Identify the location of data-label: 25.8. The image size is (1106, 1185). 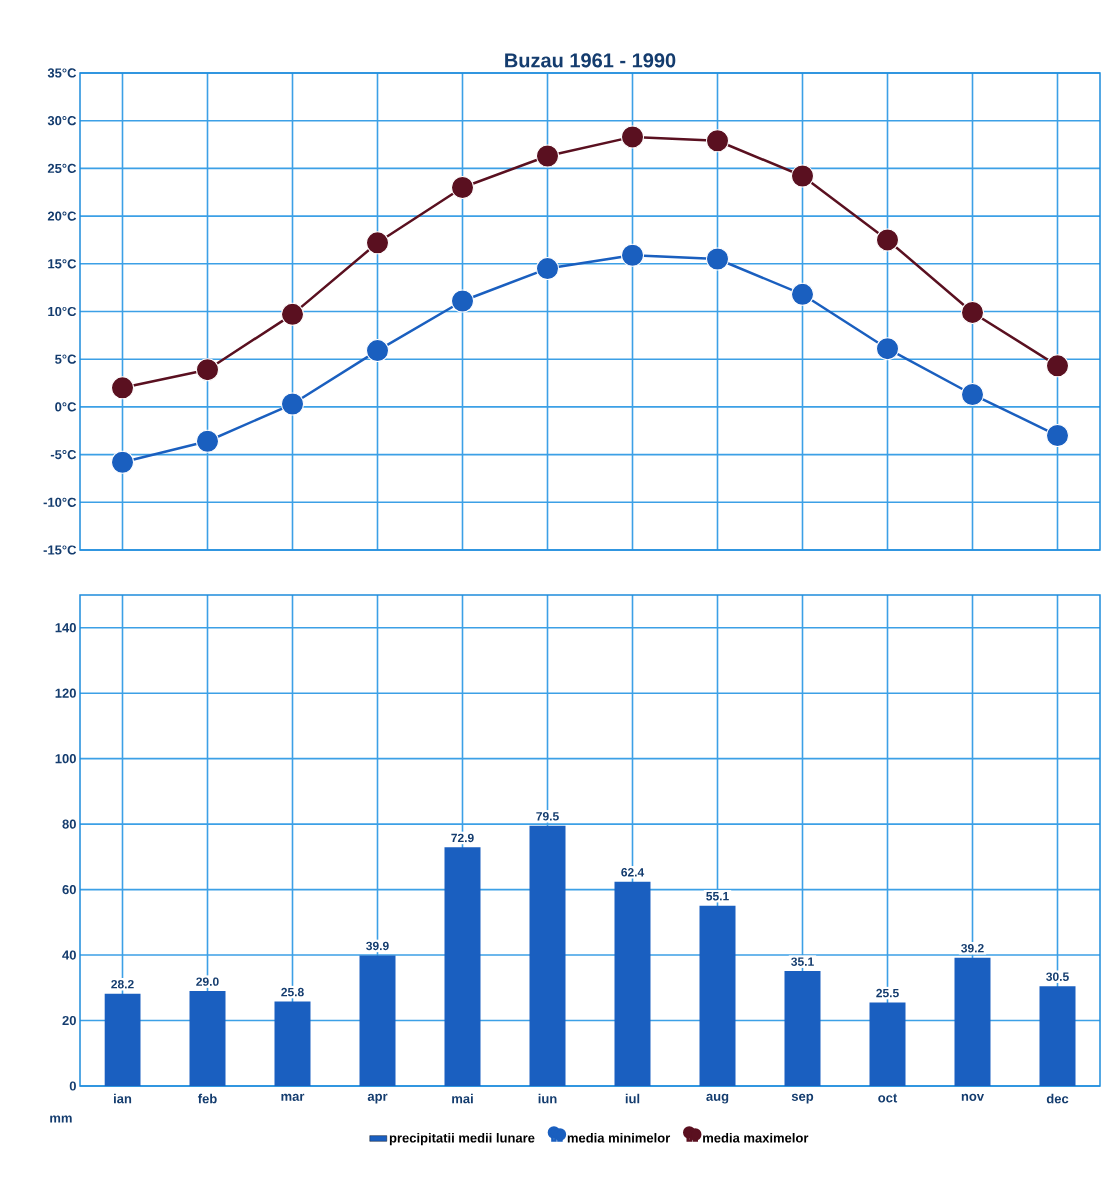
(292, 992).